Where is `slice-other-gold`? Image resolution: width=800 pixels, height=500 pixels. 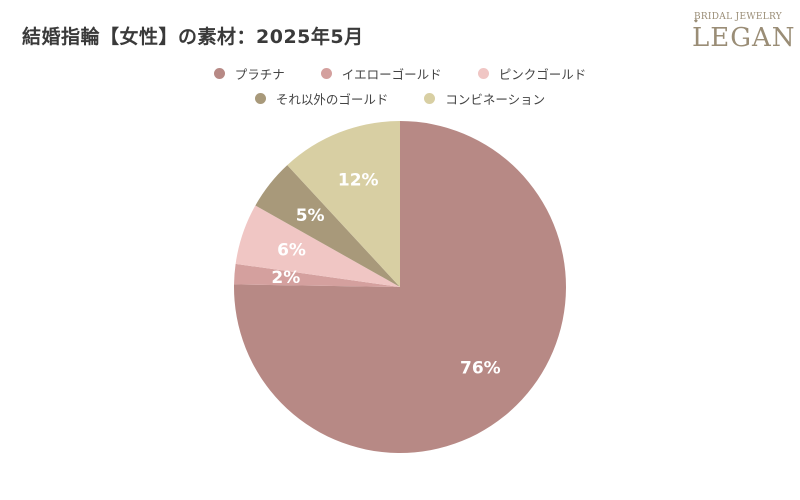 slice-other-gold is located at coordinates (327, 226).